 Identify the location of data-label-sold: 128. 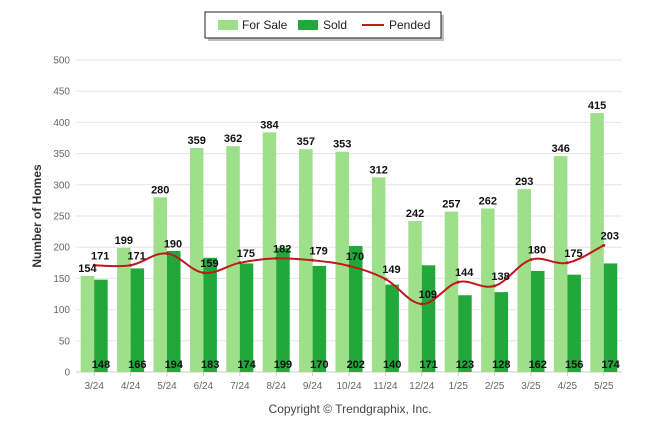
(501, 365).